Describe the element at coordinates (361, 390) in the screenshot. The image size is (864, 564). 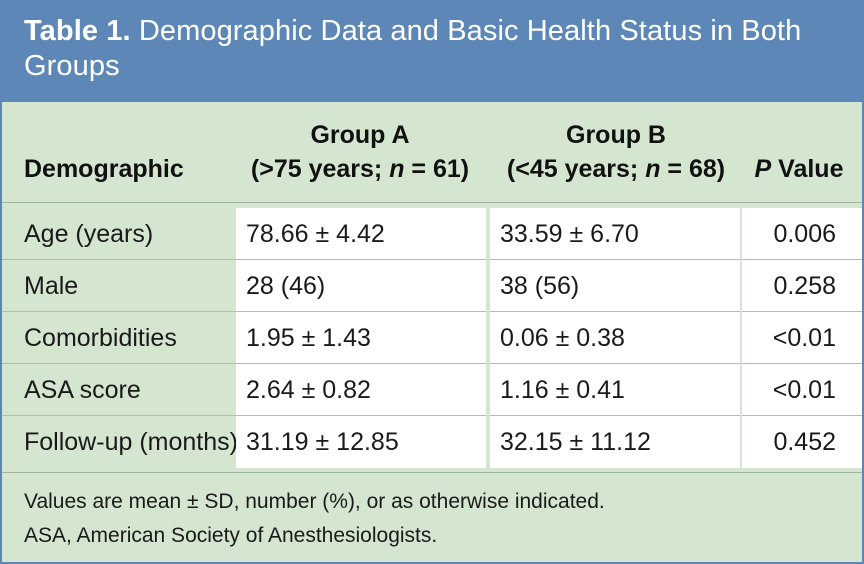
I see `cell-group-a: 2.64 ± 0.82` at that location.